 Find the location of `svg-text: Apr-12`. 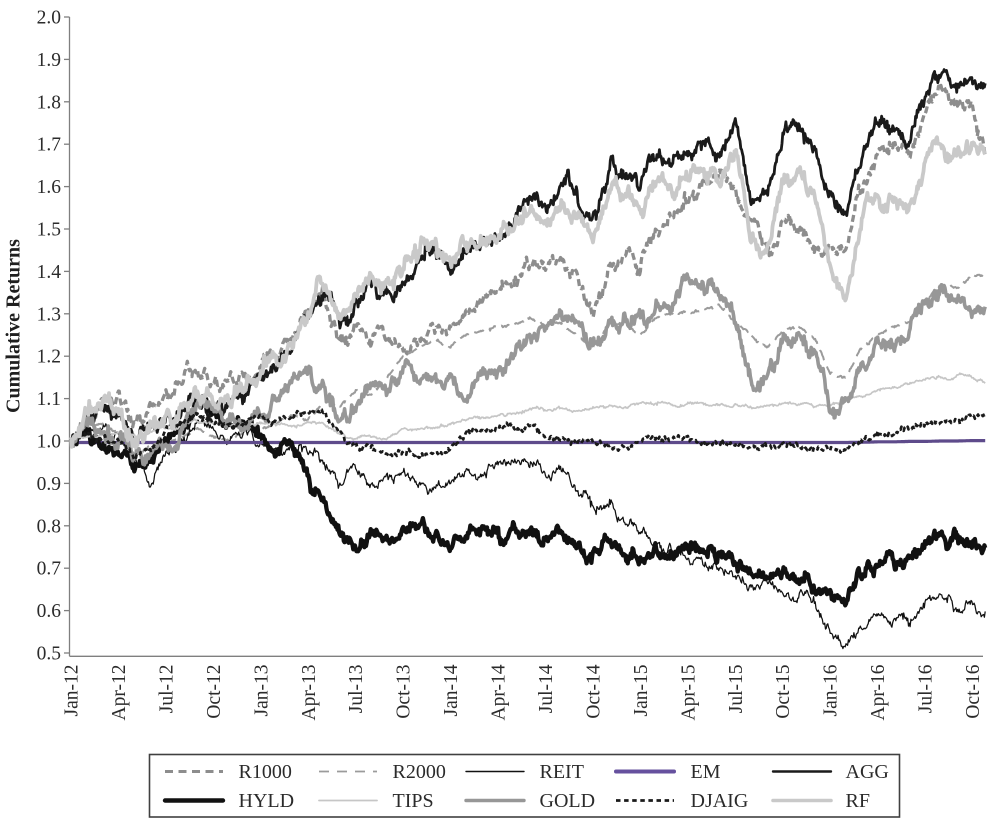

svg-text: Apr-12 is located at coordinates (119, 693).